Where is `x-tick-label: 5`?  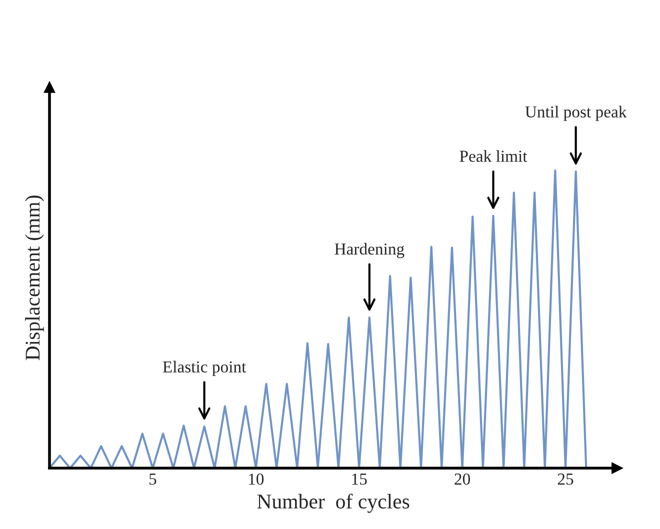
x-tick-label: 5 is located at coordinates (153, 479).